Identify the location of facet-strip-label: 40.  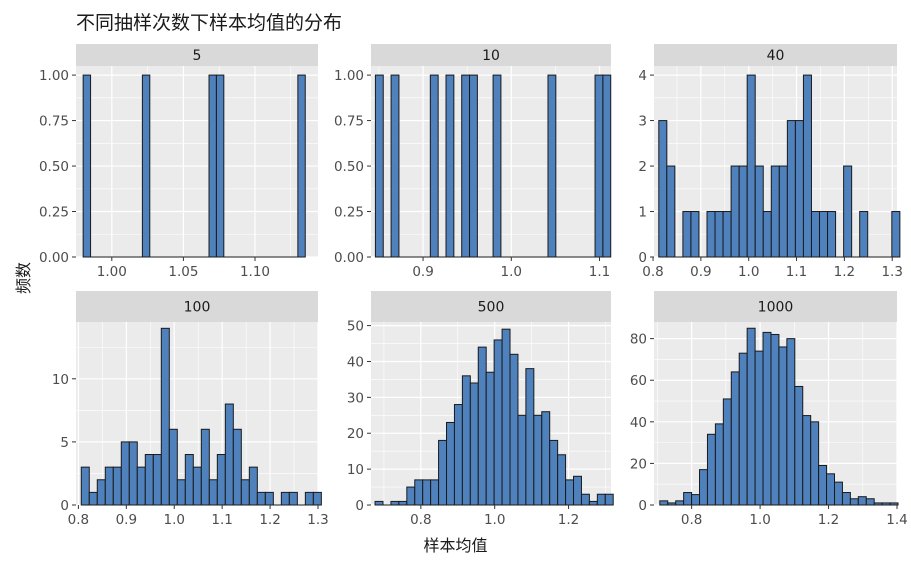
(776, 56).